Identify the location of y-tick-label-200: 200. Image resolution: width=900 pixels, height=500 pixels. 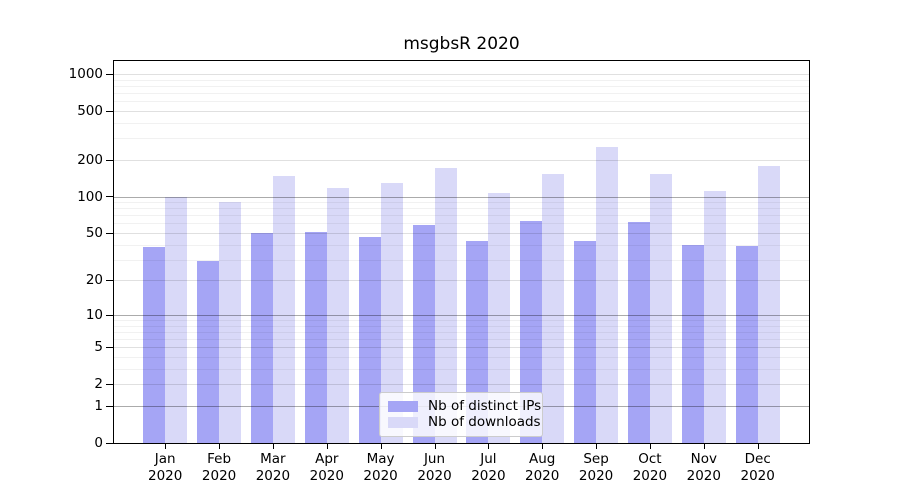
(90, 159).